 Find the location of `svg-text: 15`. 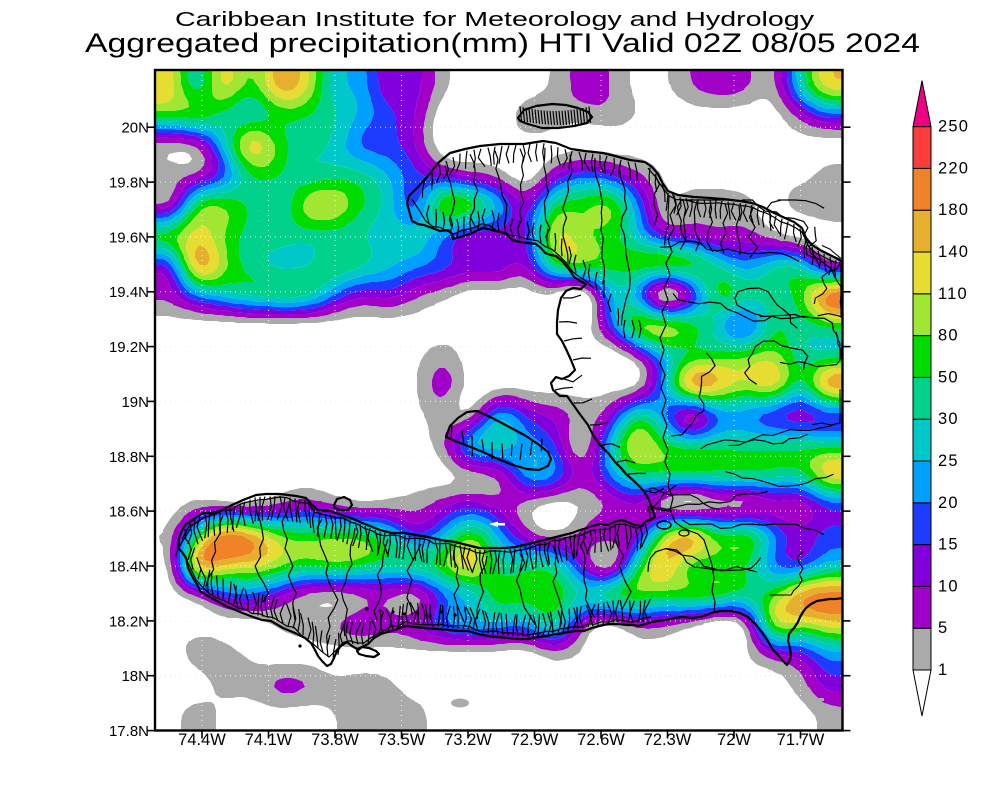

svg-text: 15 is located at coordinates (948, 545).